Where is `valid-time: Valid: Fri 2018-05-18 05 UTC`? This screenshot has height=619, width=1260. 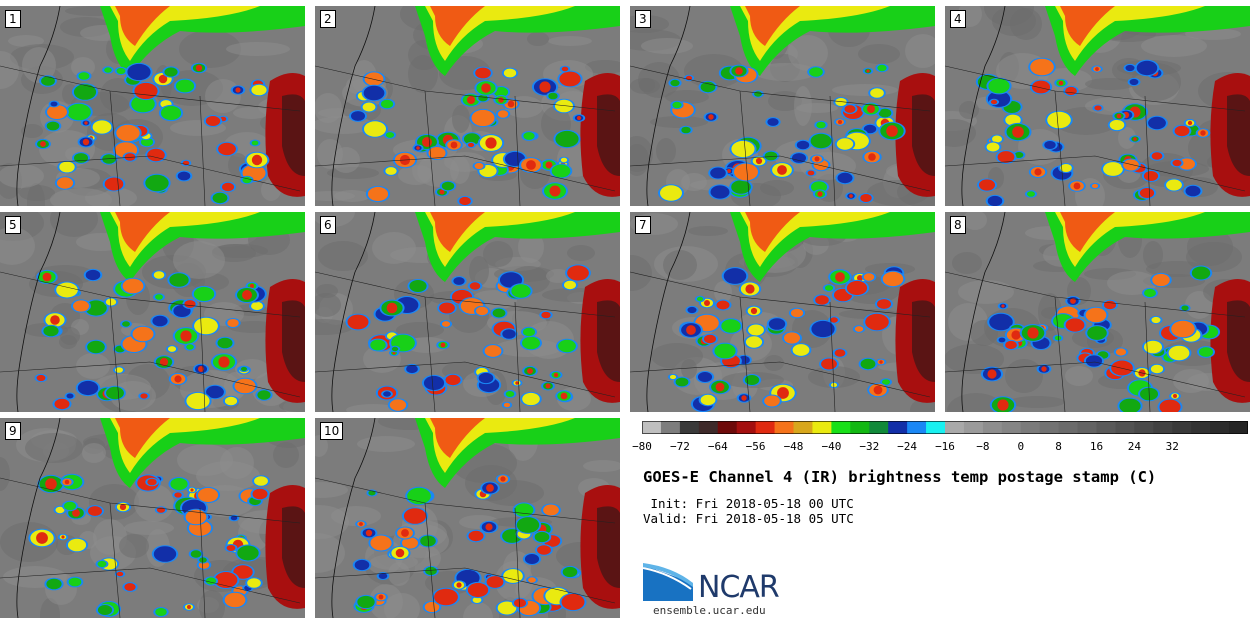
valid-time: Valid: Fri 2018-05-18 05 UTC is located at coordinates (748, 518).